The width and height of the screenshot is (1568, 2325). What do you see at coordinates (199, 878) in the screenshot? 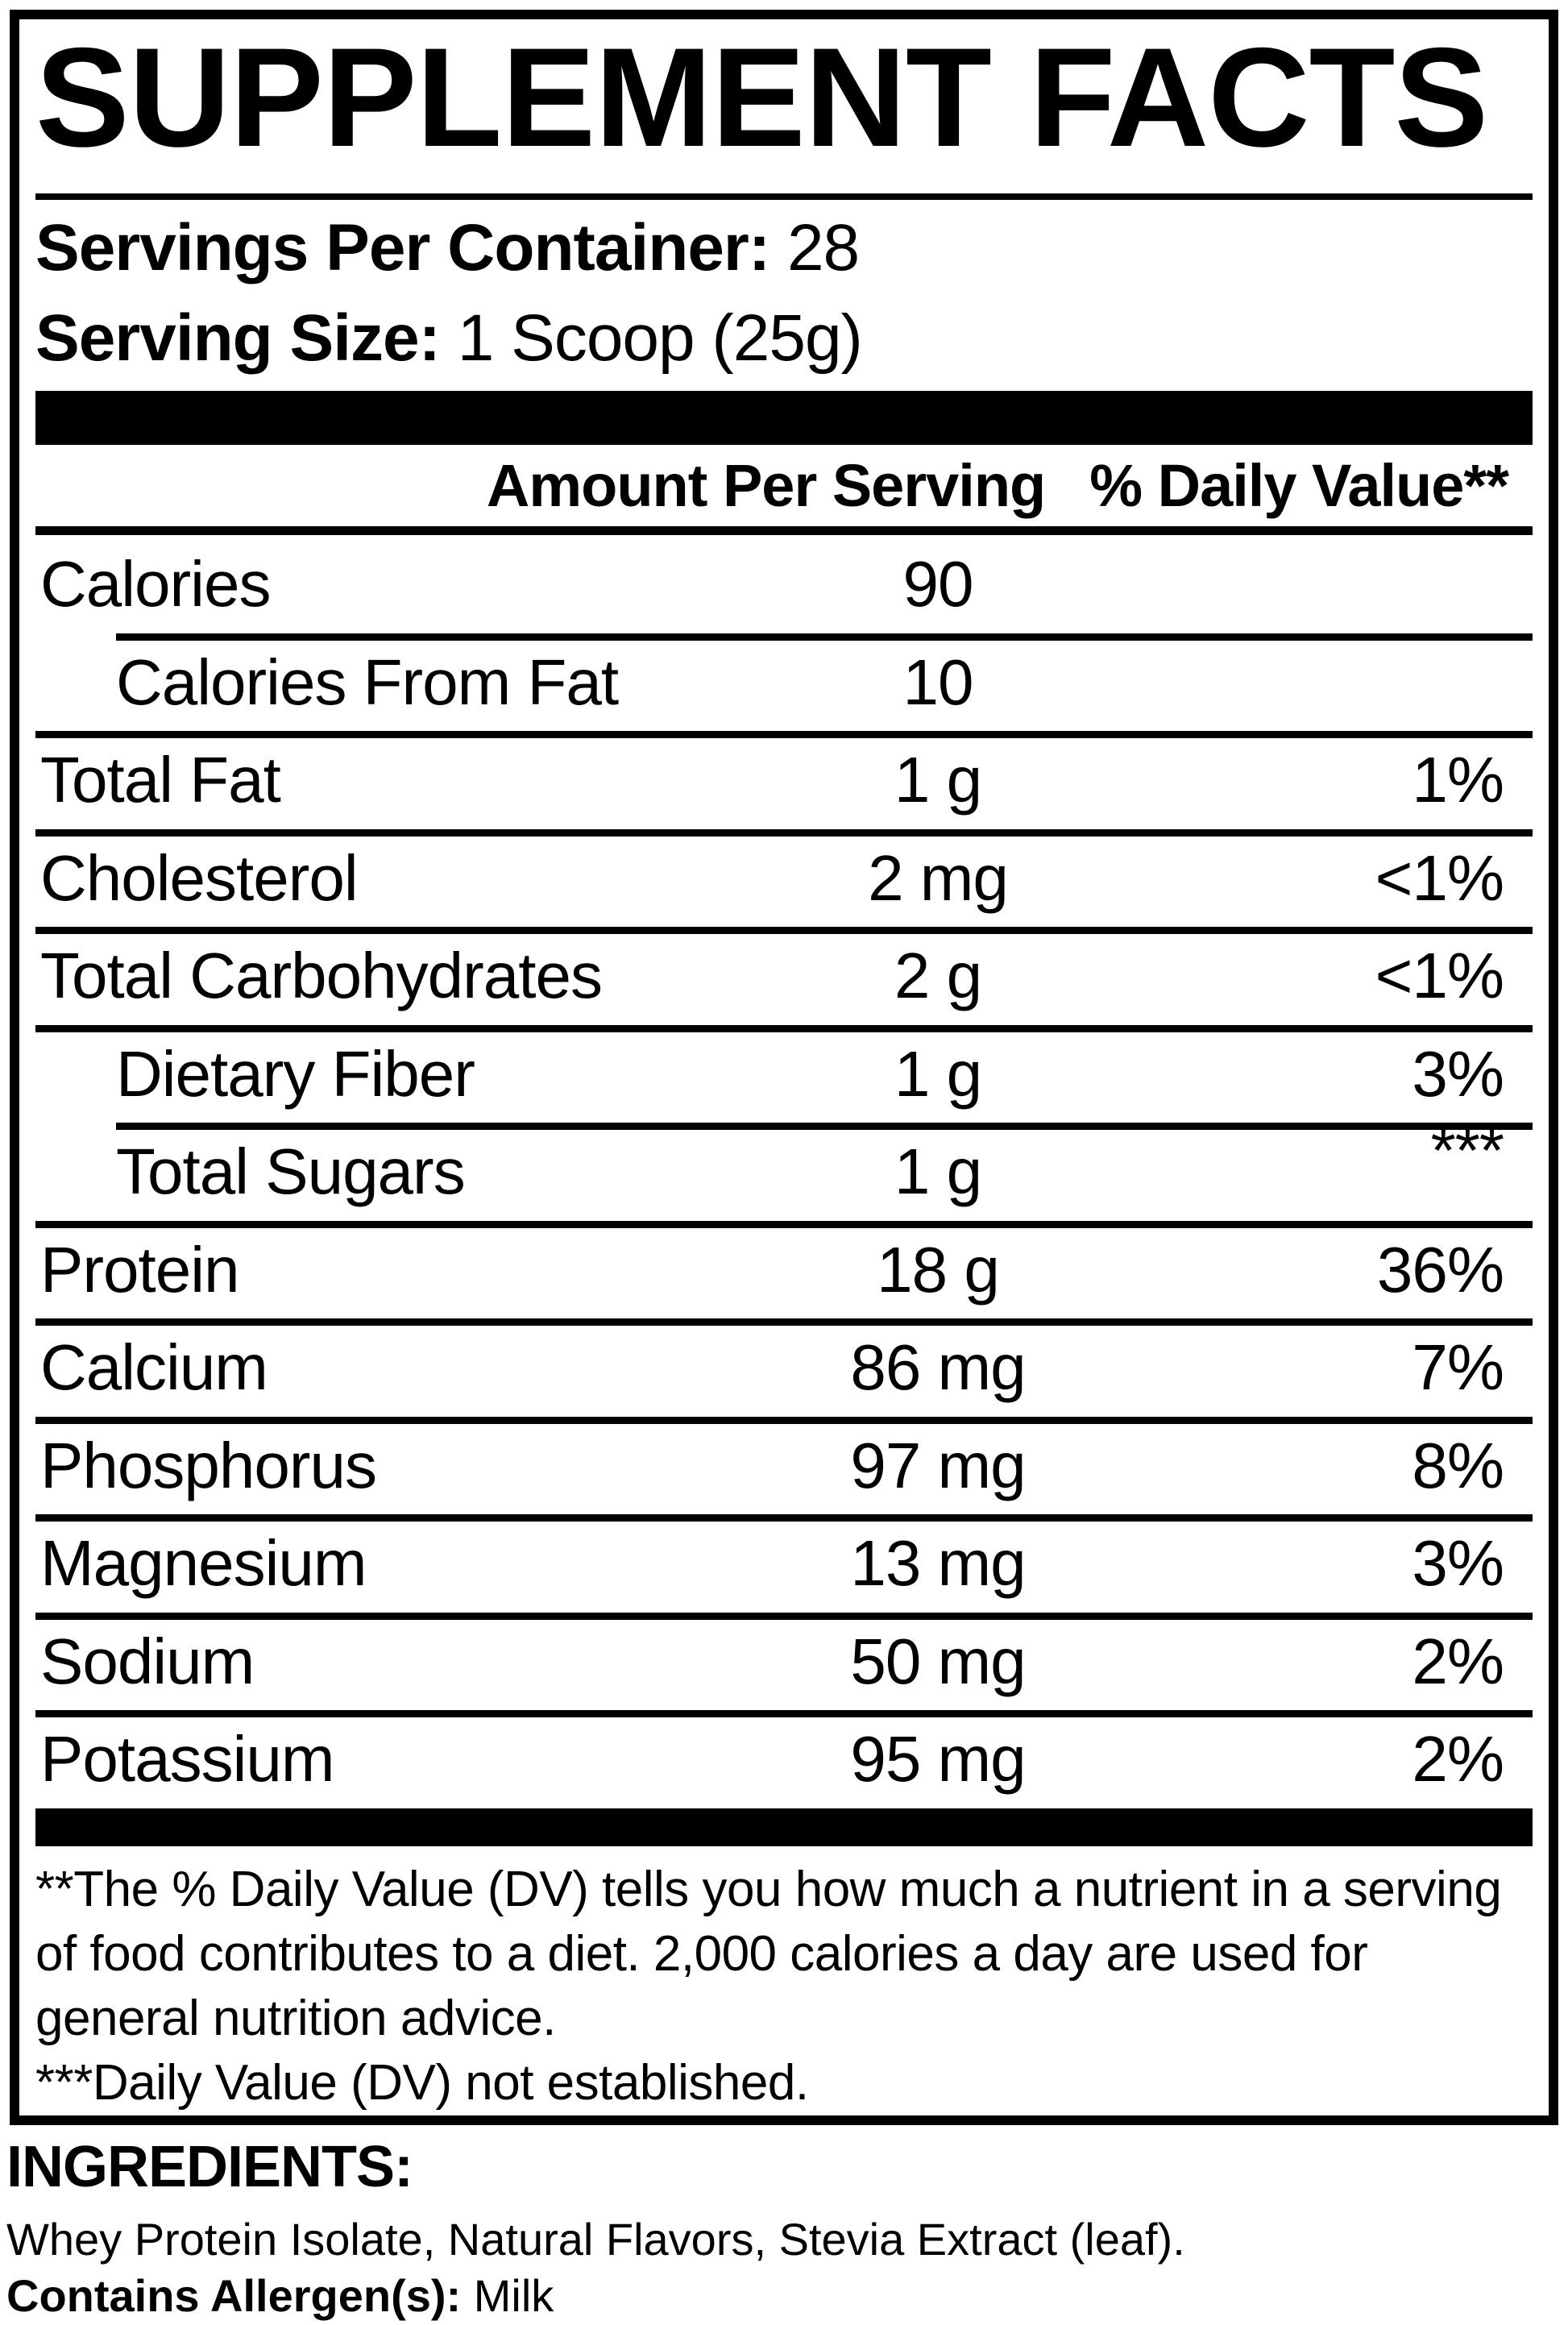
I see `nutrient-name: Cholesterol` at bounding box center [199, 878].